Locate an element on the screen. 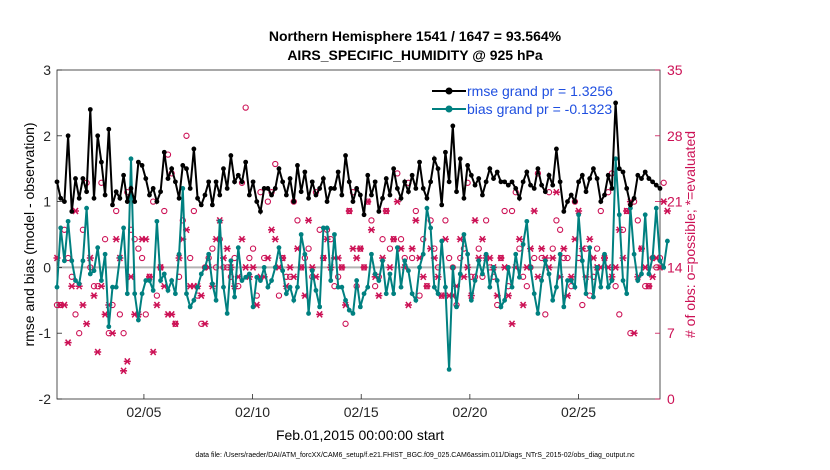 Image resolution: width=830 pixels, height=470 pixels. y-tick-label: 0 is located at coordinates (47, 267).